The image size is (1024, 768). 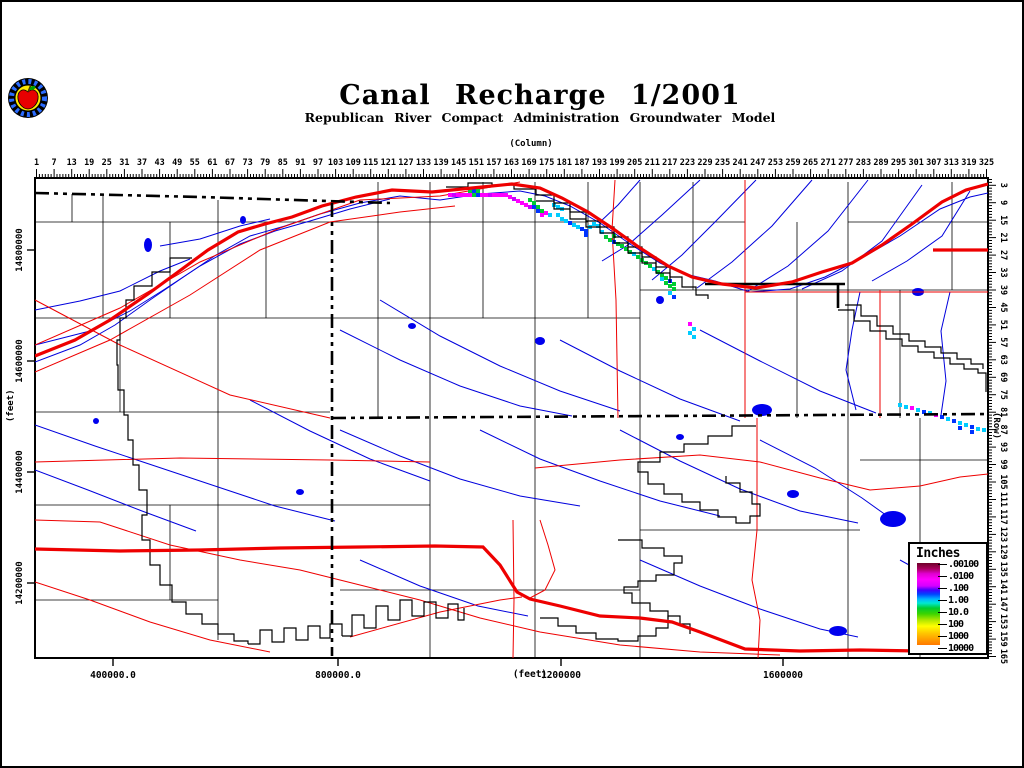 What do you see at coordinates (880, 163) in the screenshot?
I see `svg-text: 289` at bounding box center [880, 163].